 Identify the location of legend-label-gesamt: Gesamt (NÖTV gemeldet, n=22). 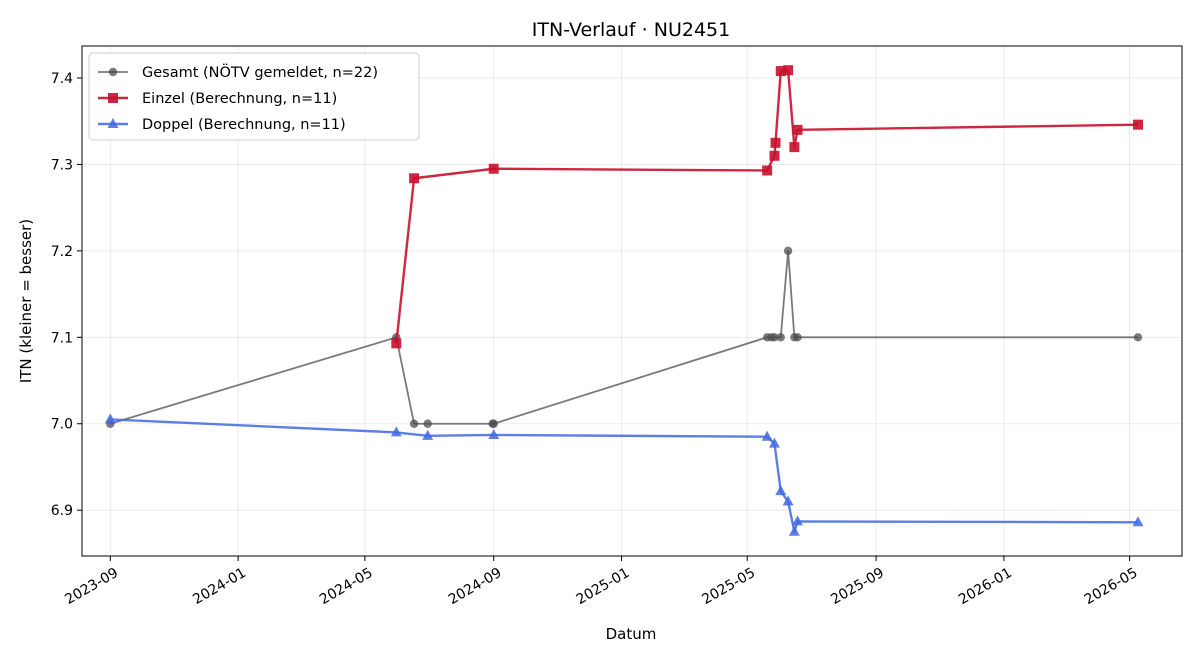
(260, 72).